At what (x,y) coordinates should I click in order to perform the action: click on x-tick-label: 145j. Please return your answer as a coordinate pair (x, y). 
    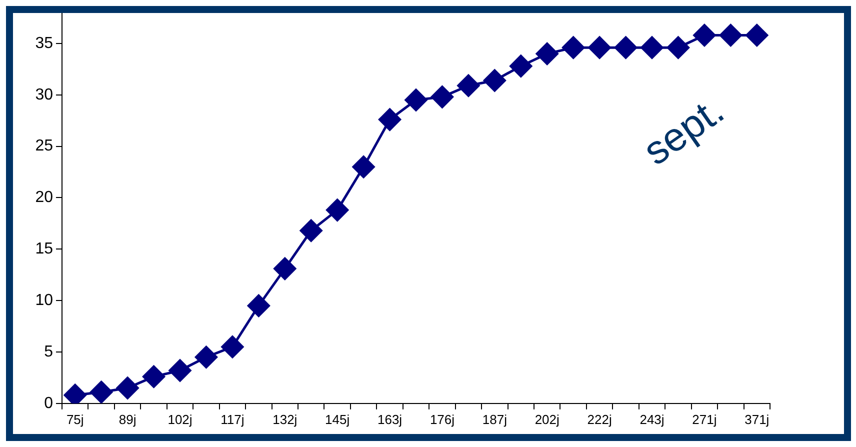
    Looking at the image, I should click on (337, 419).